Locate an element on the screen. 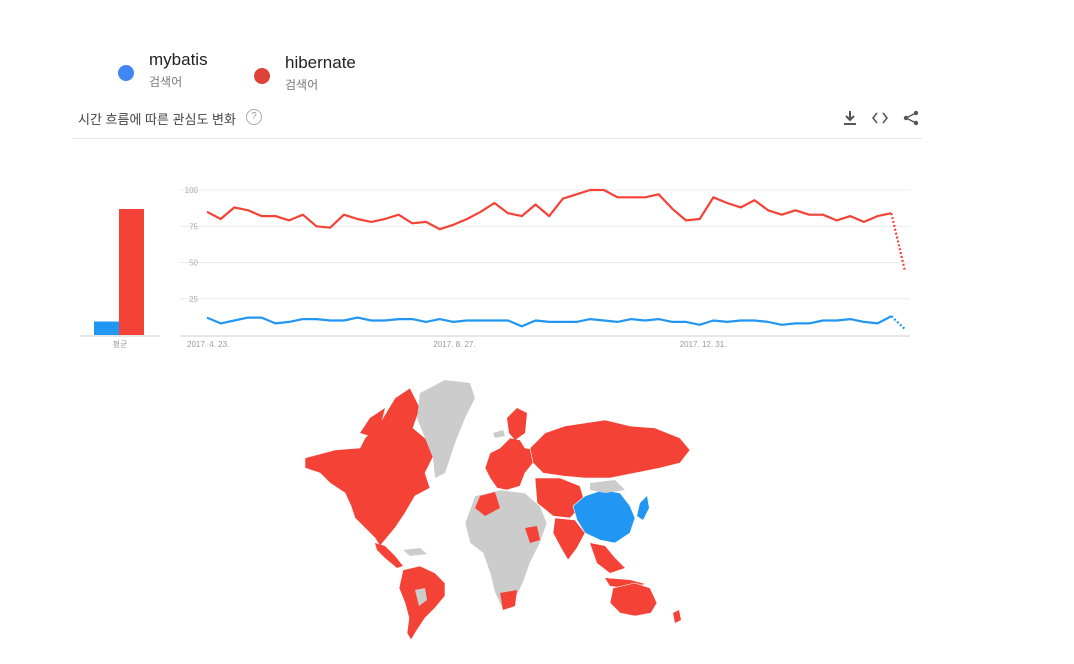 Image resolution: width=1074 pixels, height=664 pixels. y-tick-label-75: 75 is located at coordinates (193, 226).